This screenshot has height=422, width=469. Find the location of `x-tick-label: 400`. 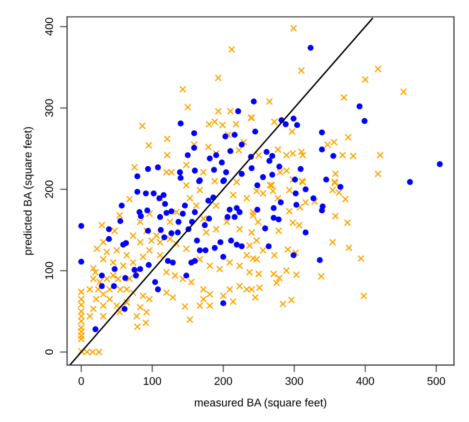

x-tick-label: 400 is located at coordinates (365, 381).